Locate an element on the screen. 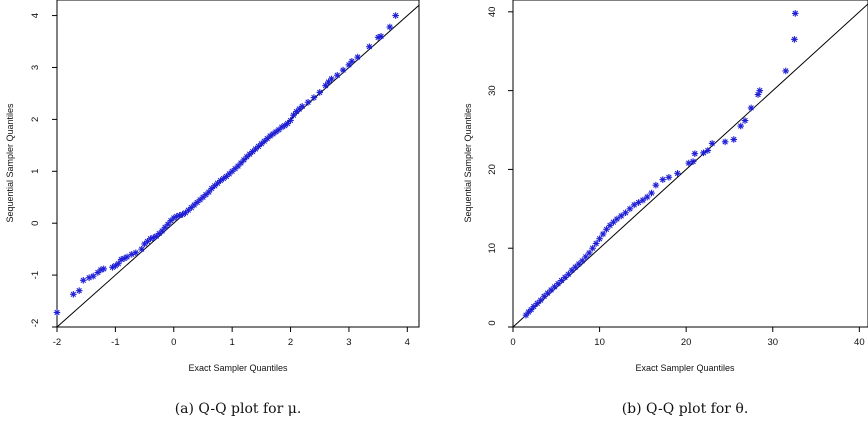  x-tick-label: 2 is located at coordinates (290, 342).